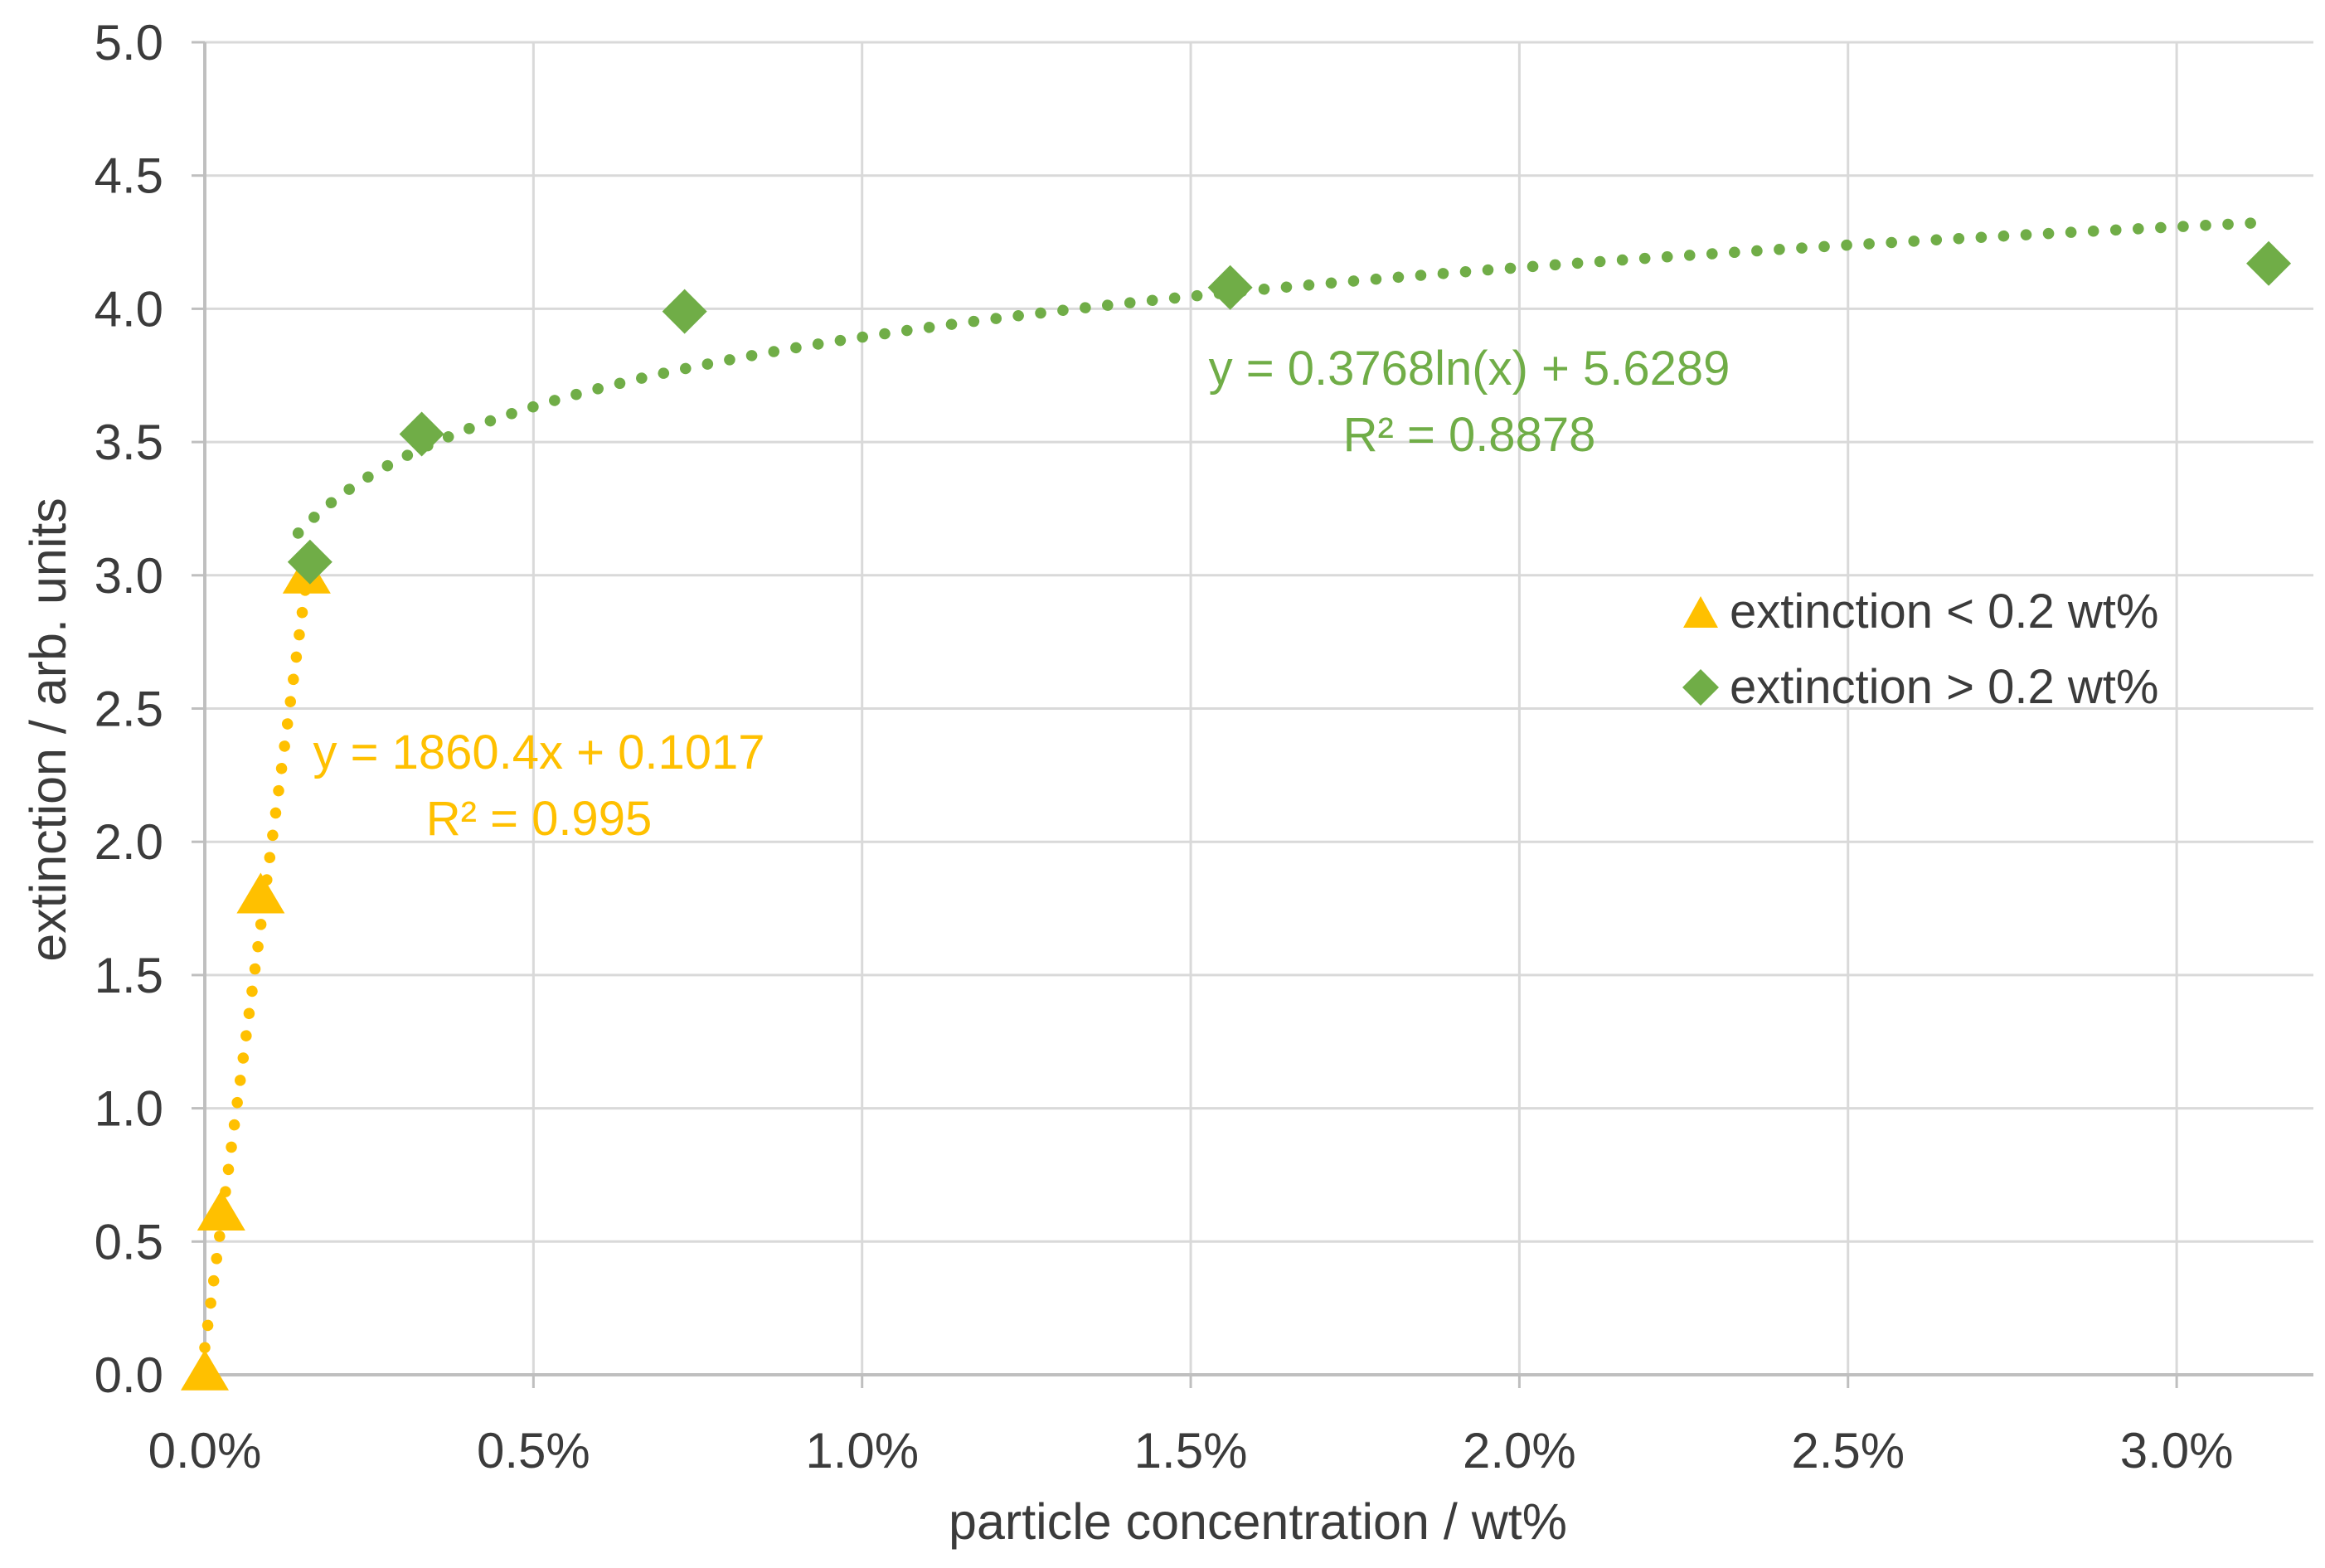  What do you see at coordinates (1469, 369) in the screenshot?
I see `equation-text: y = 0.3768ln(x) + 5.6289` at bounding box center [1469, 369].